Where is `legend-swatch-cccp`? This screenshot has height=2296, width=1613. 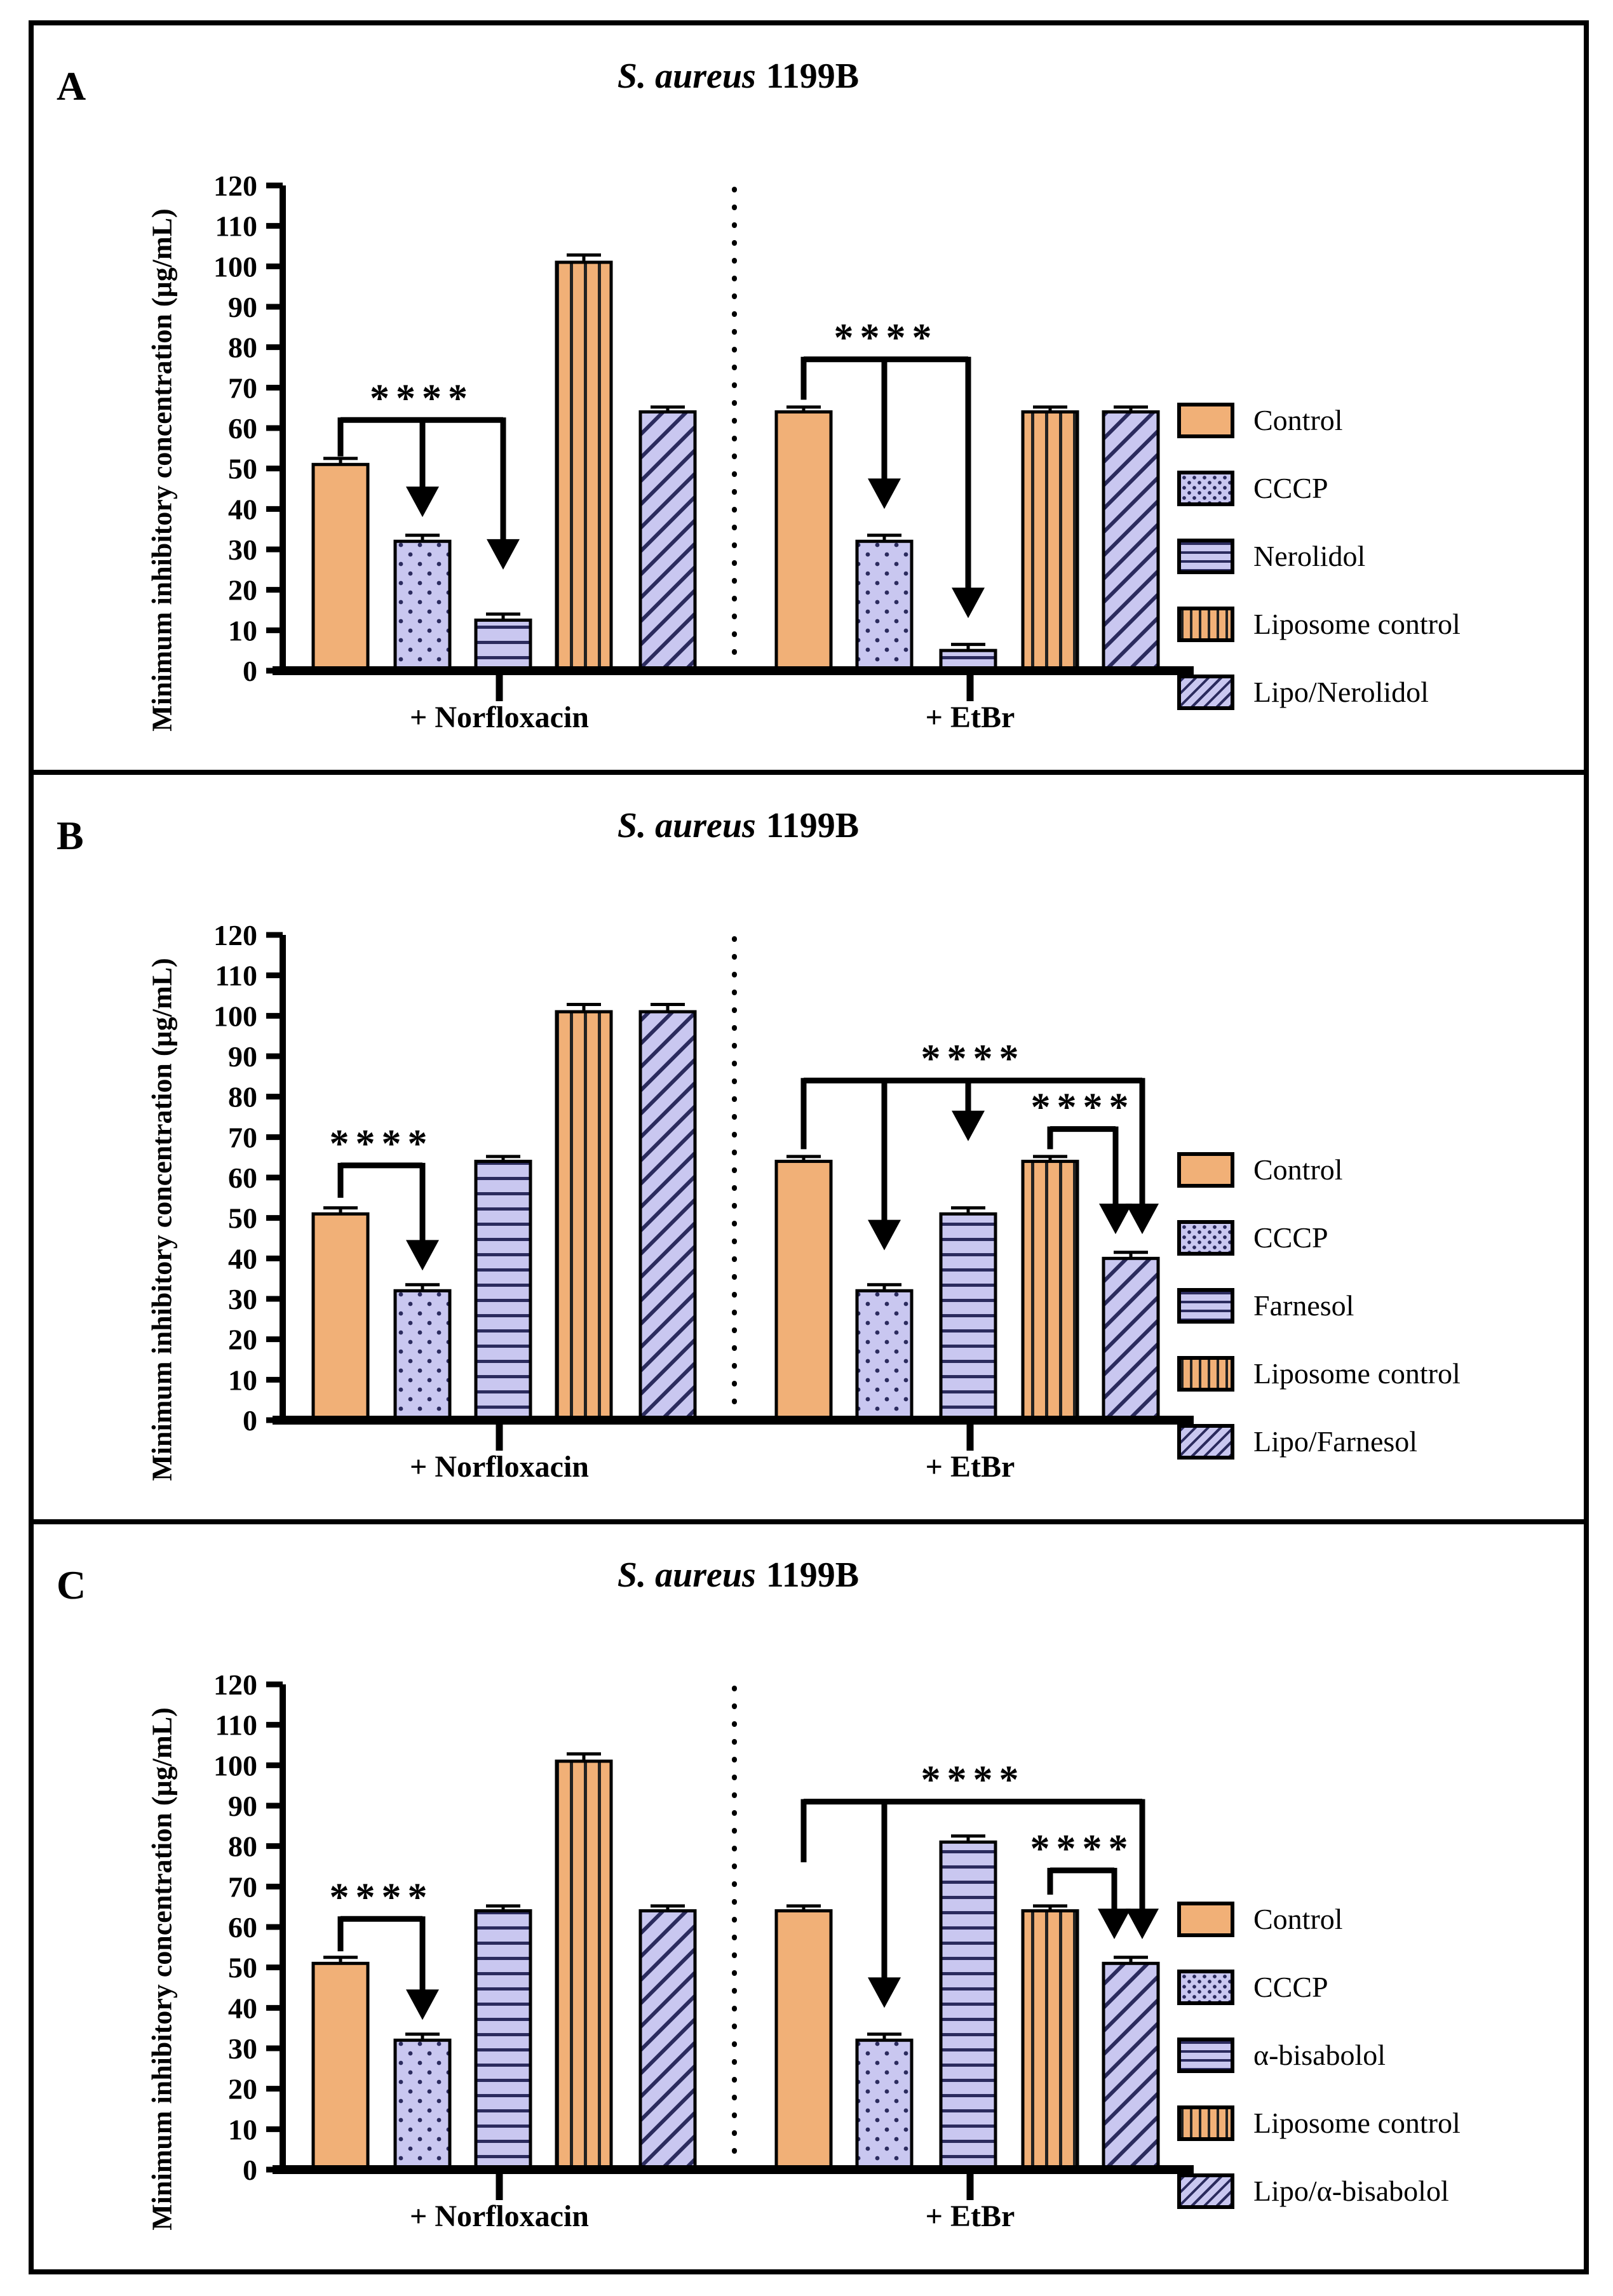 legend-swatch-cccp is located at coordinates (1205, 1987).